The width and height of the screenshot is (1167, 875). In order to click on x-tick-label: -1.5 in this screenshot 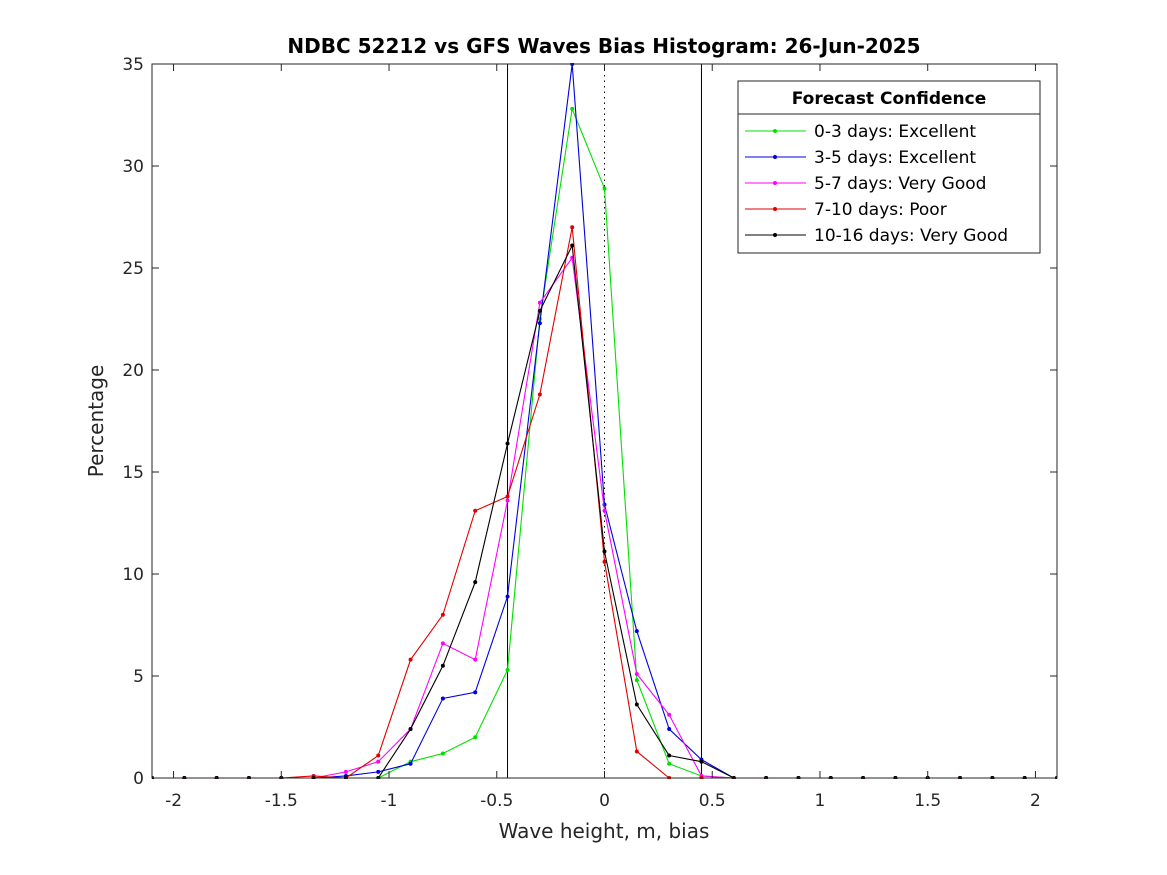, I will do `click(281, 801)`.